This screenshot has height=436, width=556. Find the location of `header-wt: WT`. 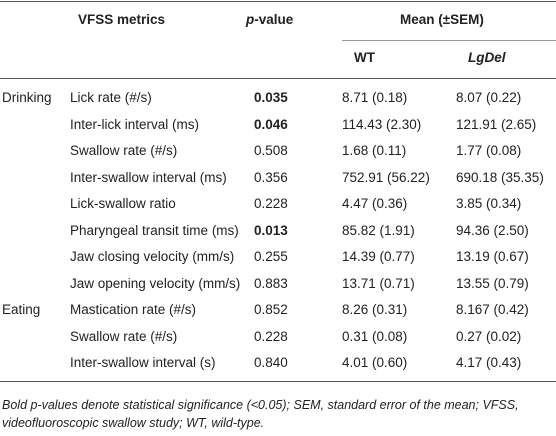

header-wt: WT is located at coordinates (364, 57).